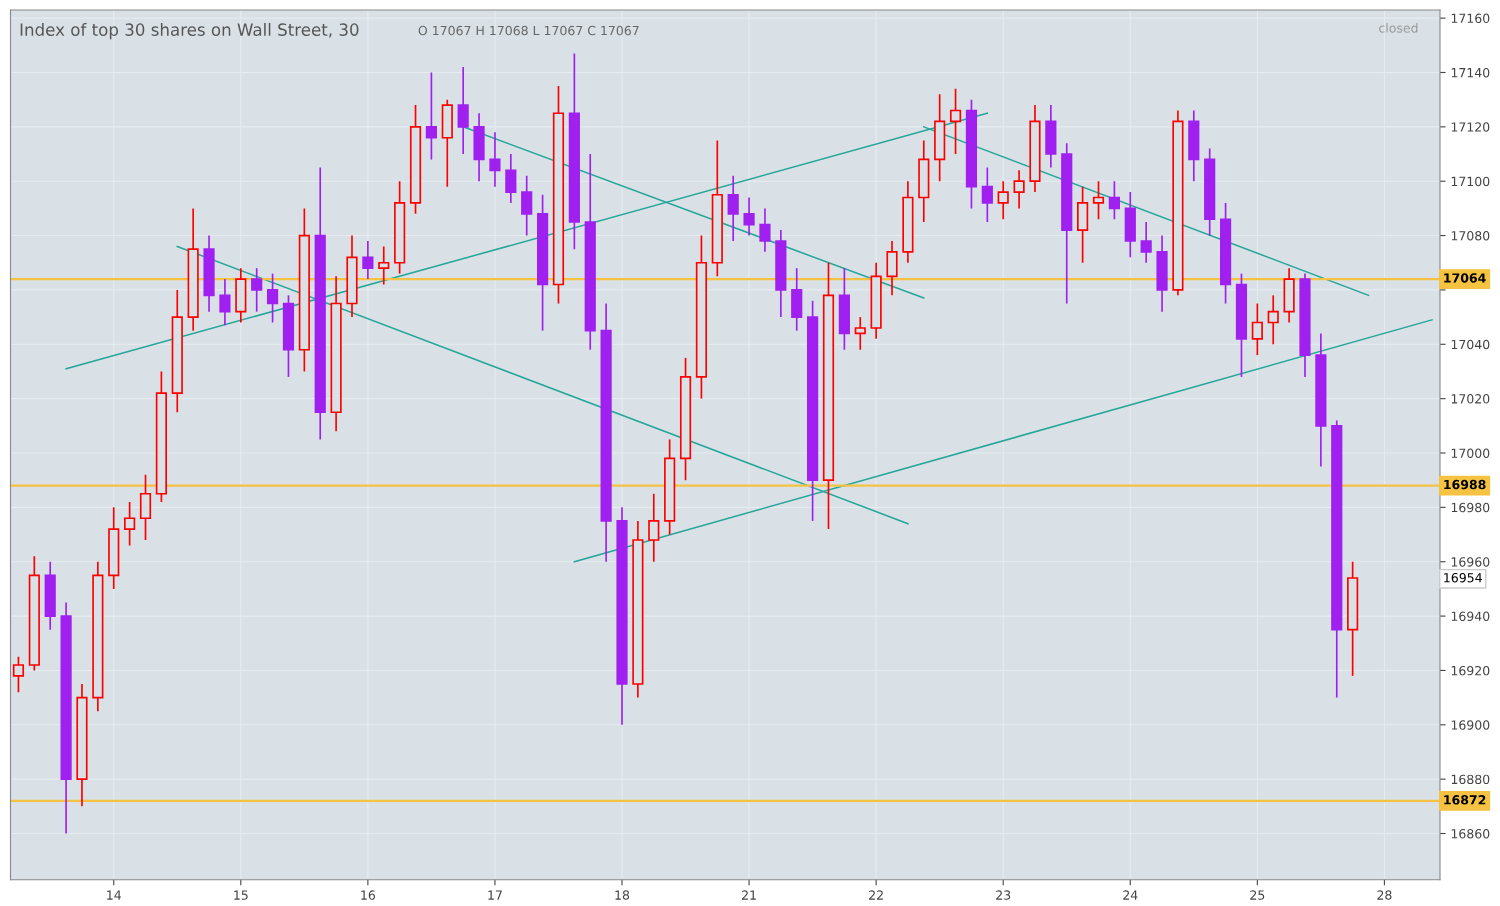  Describe the element at coordinates (1470, 399) in the screenshot. I see `y-tick-label: 17020` at that location.